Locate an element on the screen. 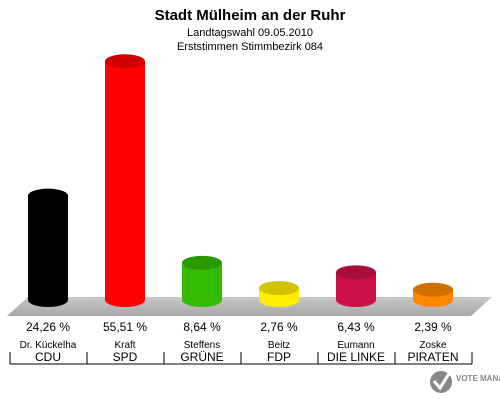  logo-check-icon is located at coordinates (442, 381).